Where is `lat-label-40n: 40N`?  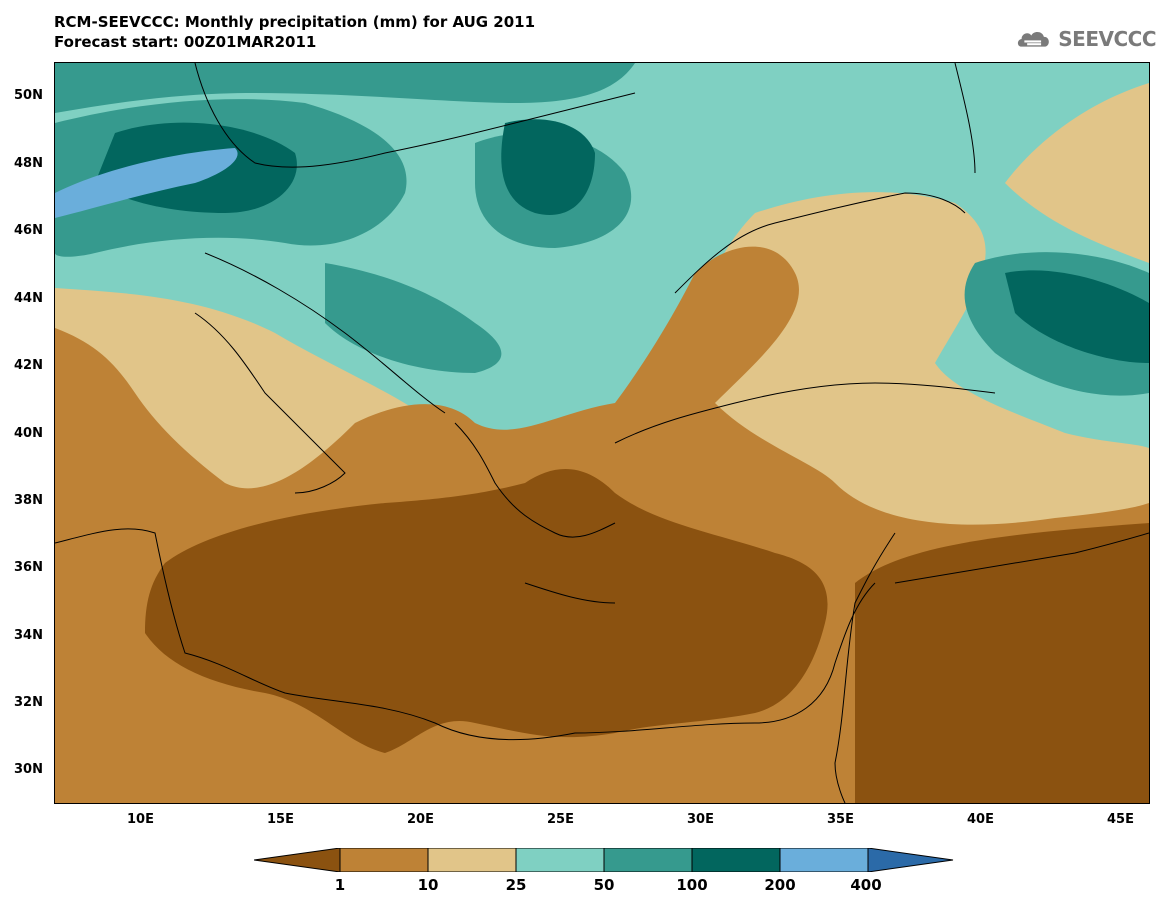 lat-label-40n: 40N is located at coordinates (28, 433).